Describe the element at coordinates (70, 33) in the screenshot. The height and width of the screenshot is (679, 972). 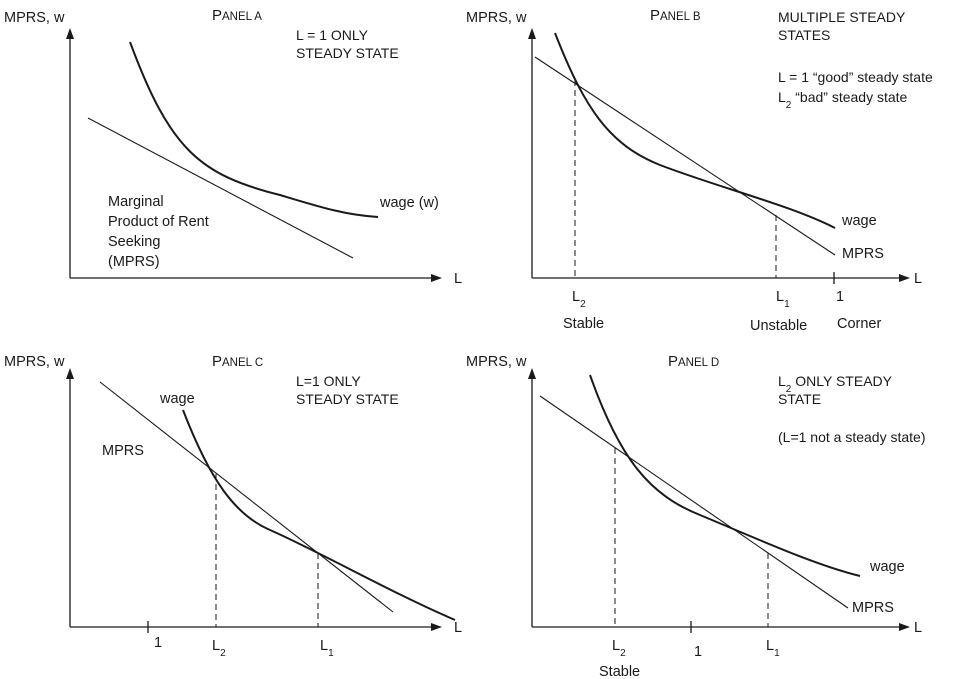
I see `panel-a-y-arrow` at that location.